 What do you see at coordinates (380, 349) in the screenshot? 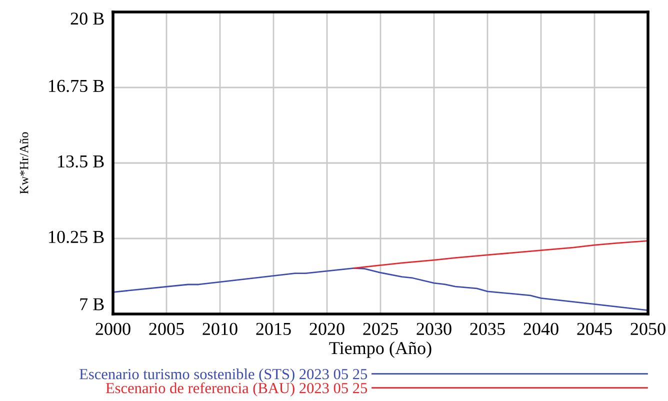
I see `x-axis-title: Tiempo (Año)` at bounding box center [380, 349].